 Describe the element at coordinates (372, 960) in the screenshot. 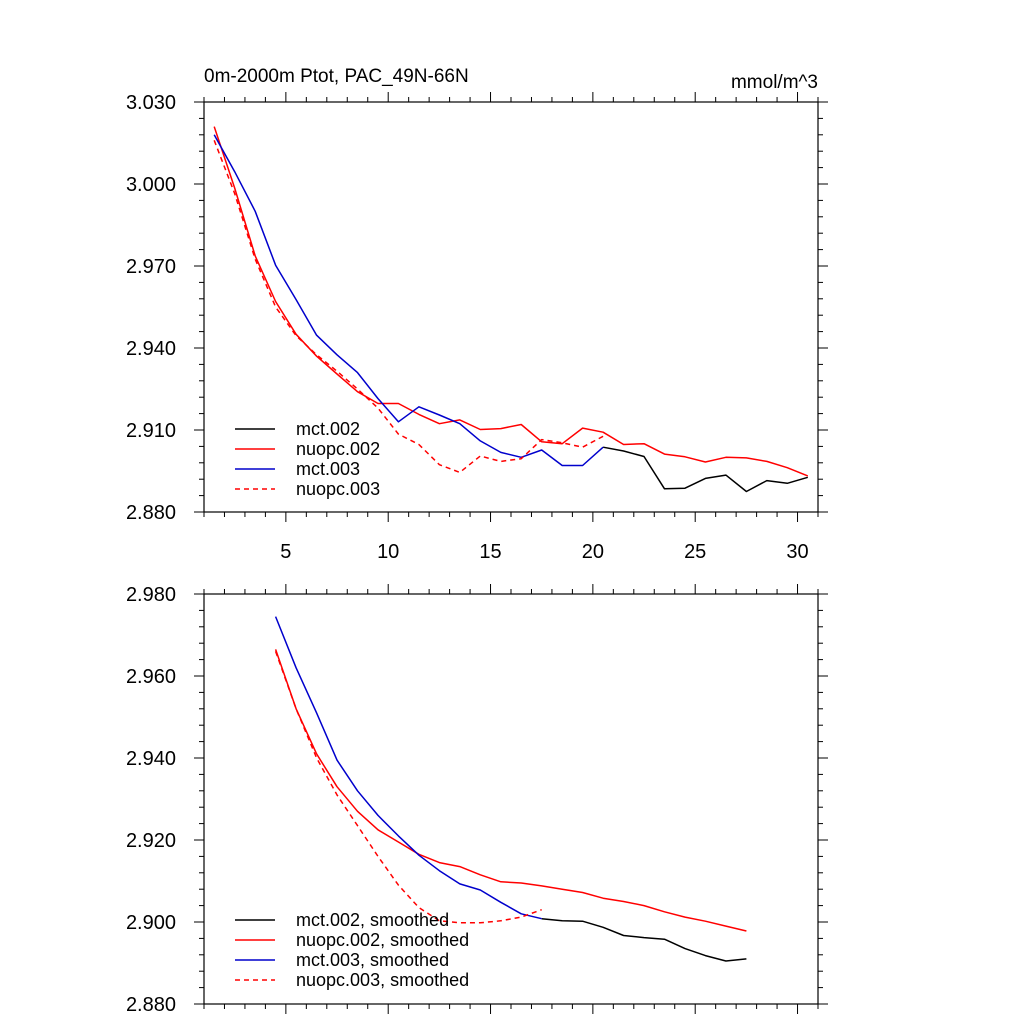

I see `legend-label: mct.003, smoothed` at that location.